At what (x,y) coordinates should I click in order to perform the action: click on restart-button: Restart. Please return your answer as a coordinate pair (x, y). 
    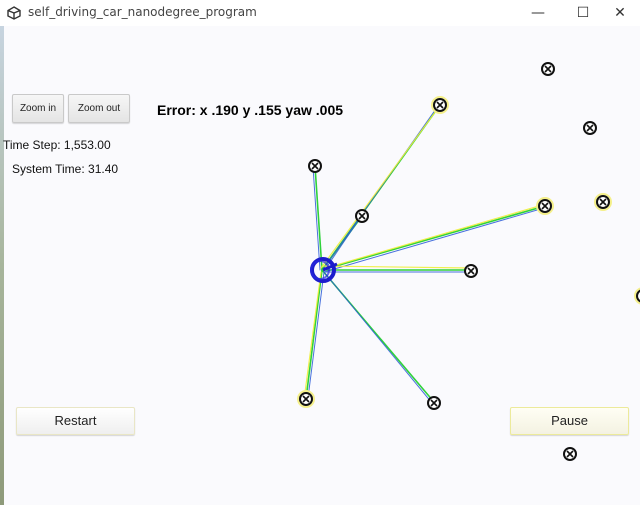
    Looking at the image, I should click on (75, 421).